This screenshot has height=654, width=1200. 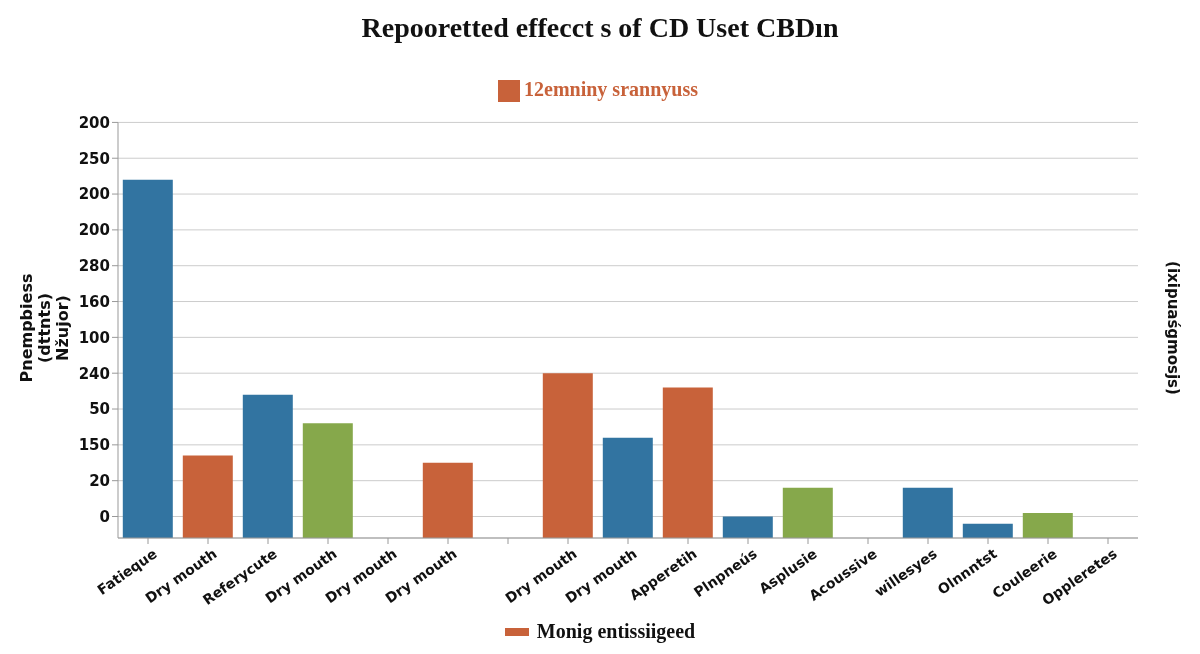 I want to click on chart-title: Repooretted effecct s of CD Uset CBDın, so click(x=600, y=28).